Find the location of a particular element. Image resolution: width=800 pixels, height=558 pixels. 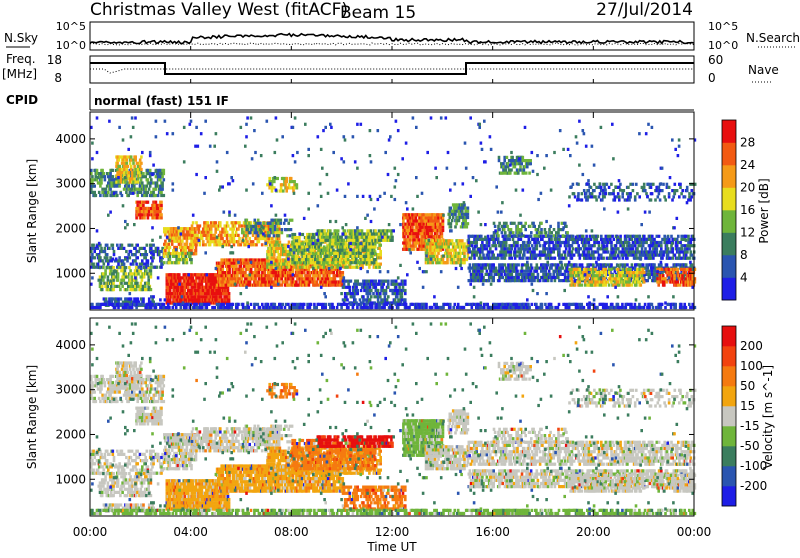

freq-tick-top: 18 is located at coordinates (54, 60).